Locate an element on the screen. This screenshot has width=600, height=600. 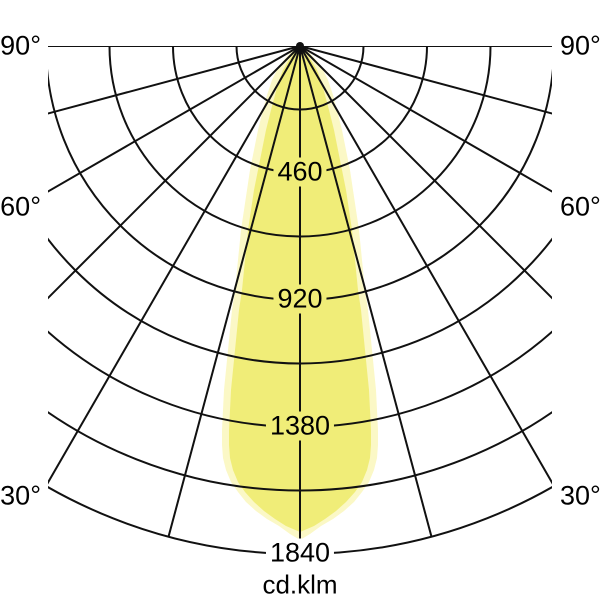
angle-label-90-right: 90° is located at coordinates (580, 45).